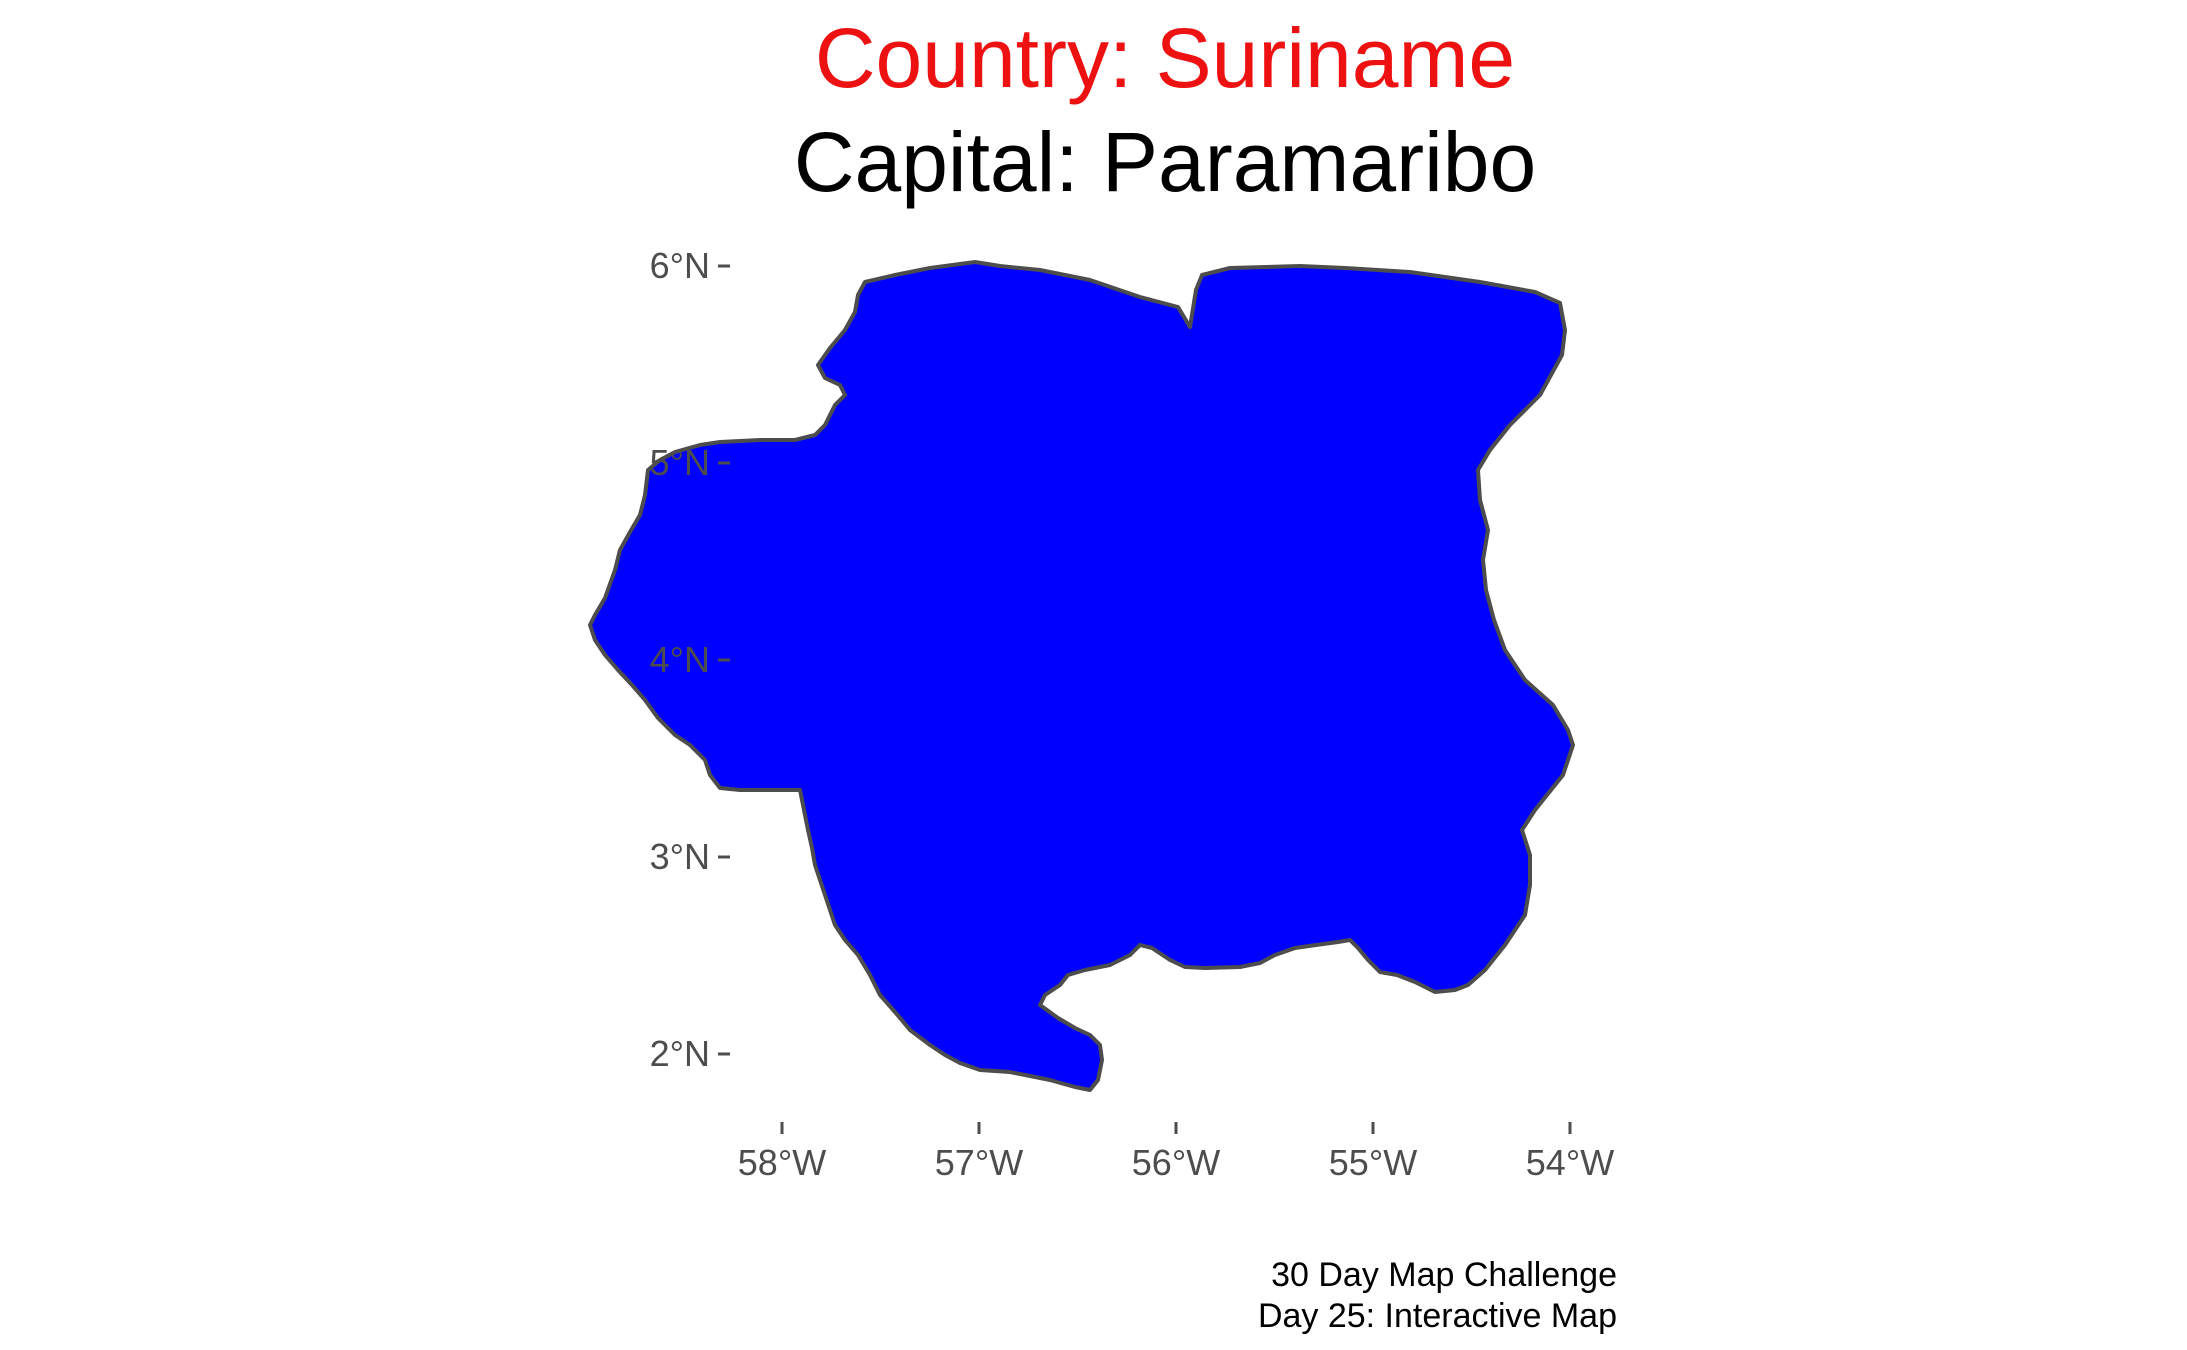 The image size is (2187, 1350). I want to click on lon-tick-label: 56°W, so click(1176, 1162).